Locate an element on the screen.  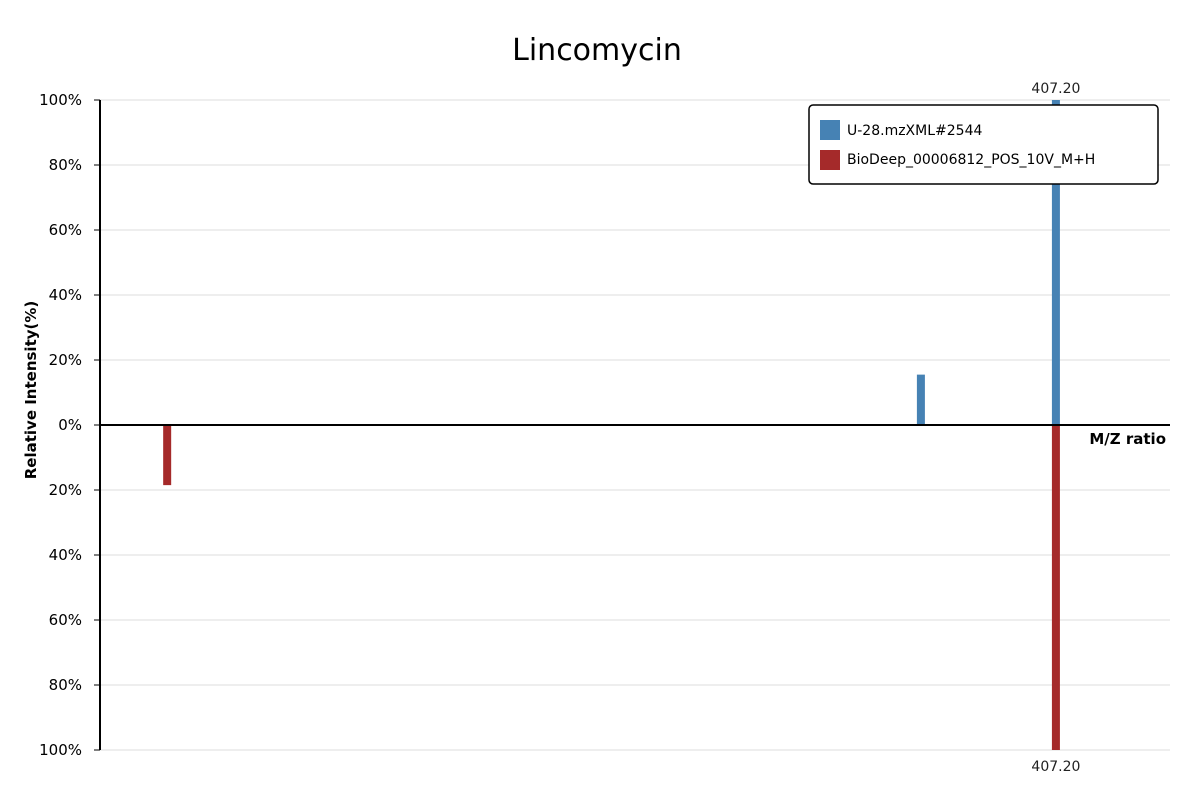
y-axis-ticks: 0% 20% 40% 60% 80% 100% 20% 40% 60% 80% 100% is located at coordinates (69, 425).